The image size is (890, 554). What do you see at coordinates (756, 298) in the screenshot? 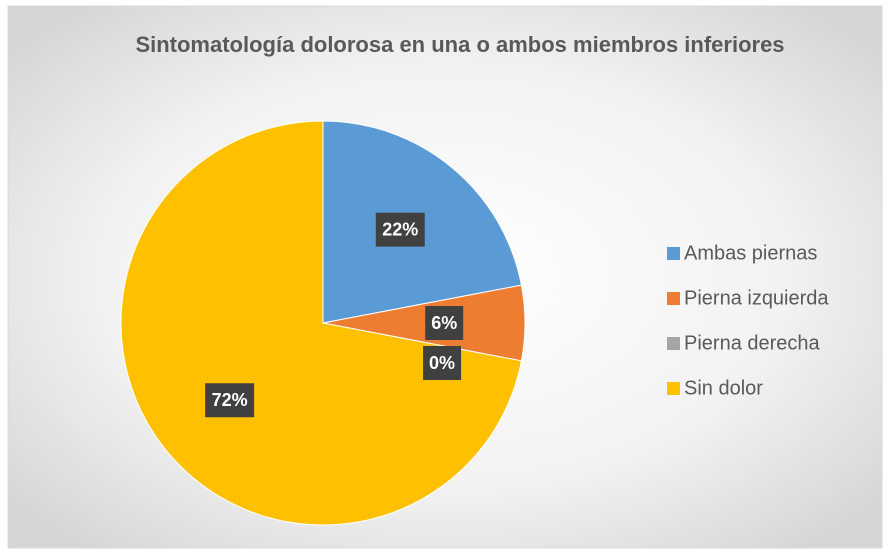
I see `legend-label: Pierna izquierda` at bounding box center [756, 298].